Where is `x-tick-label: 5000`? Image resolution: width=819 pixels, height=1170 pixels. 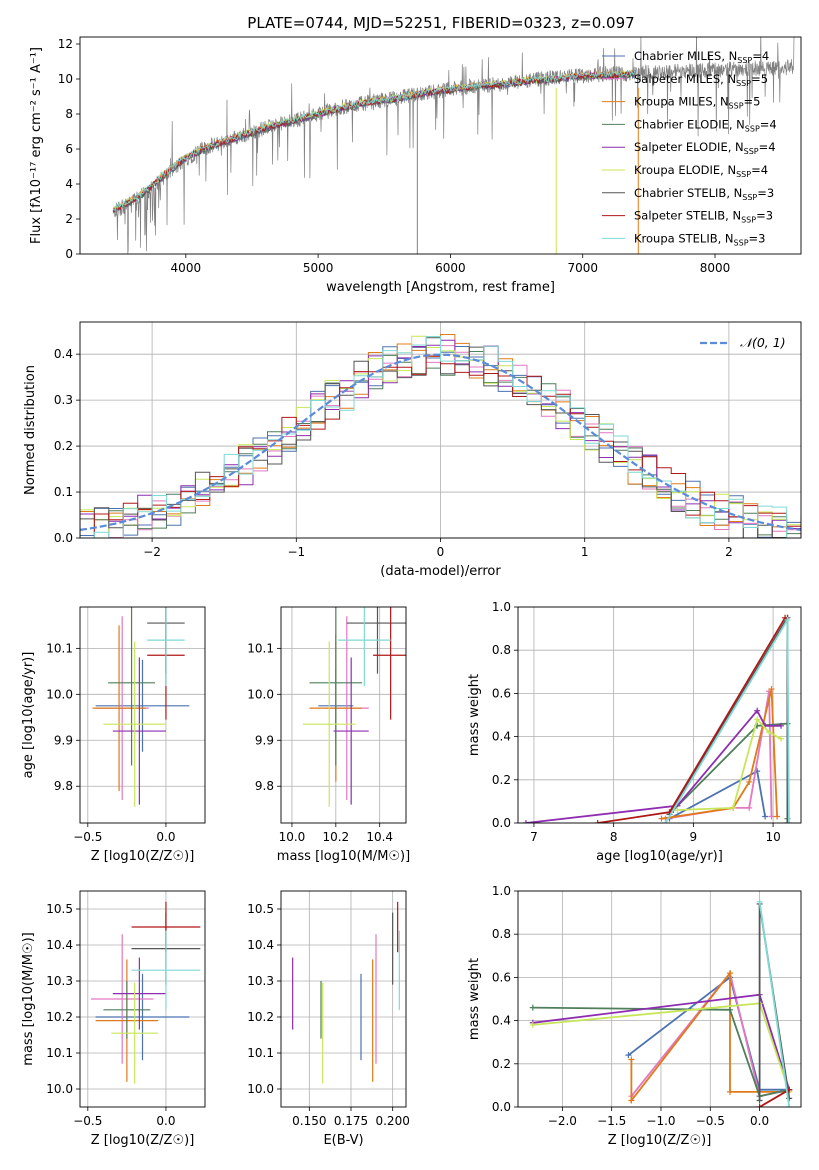
x-tick-label: 5000 is located at coordinates (318, 268).